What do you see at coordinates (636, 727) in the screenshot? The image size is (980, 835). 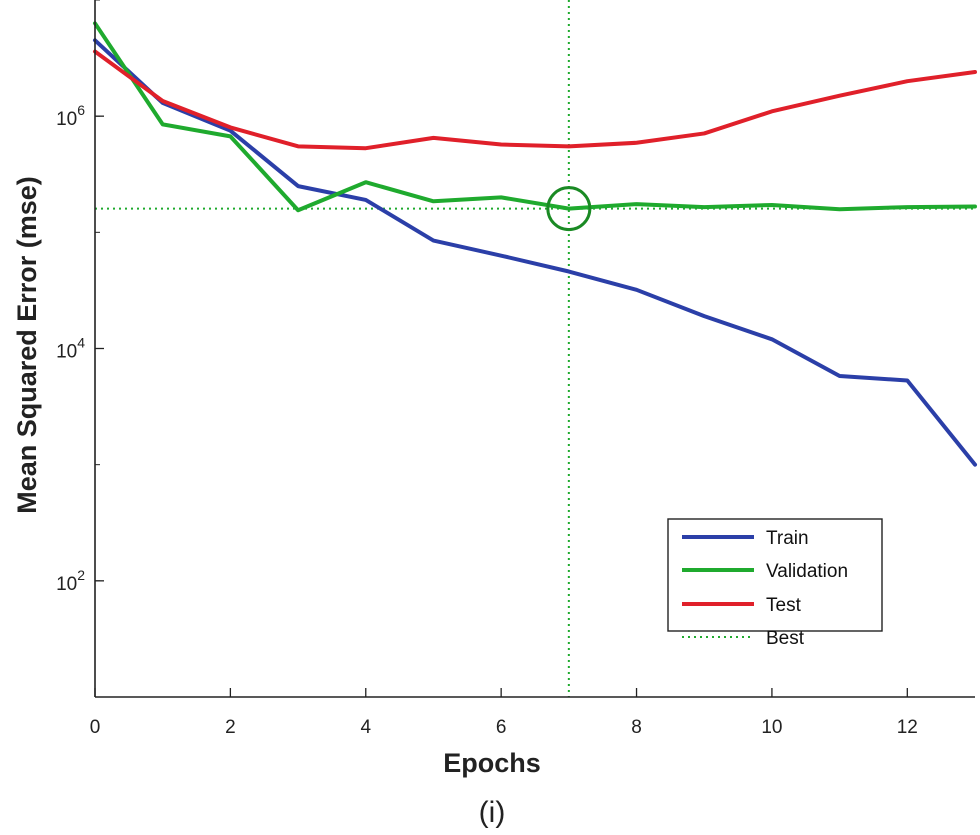 I see `x-tick-label: 8` at bounding box center [636, 727].